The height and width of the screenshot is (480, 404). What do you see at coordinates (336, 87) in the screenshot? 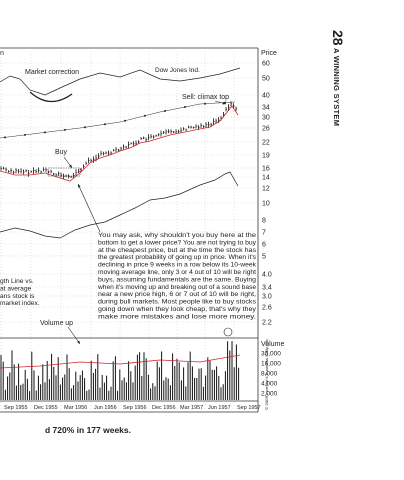
I see `running-title: A WINNING SYSTEM` at bounding box center [336, 87].